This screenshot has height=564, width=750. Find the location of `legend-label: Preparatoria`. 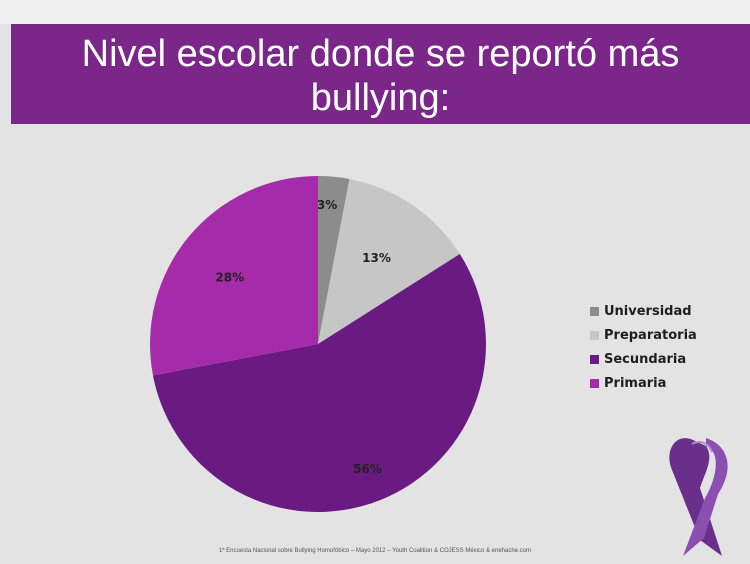

legend-label: Preparatoria is located at coordinates (650, 335).